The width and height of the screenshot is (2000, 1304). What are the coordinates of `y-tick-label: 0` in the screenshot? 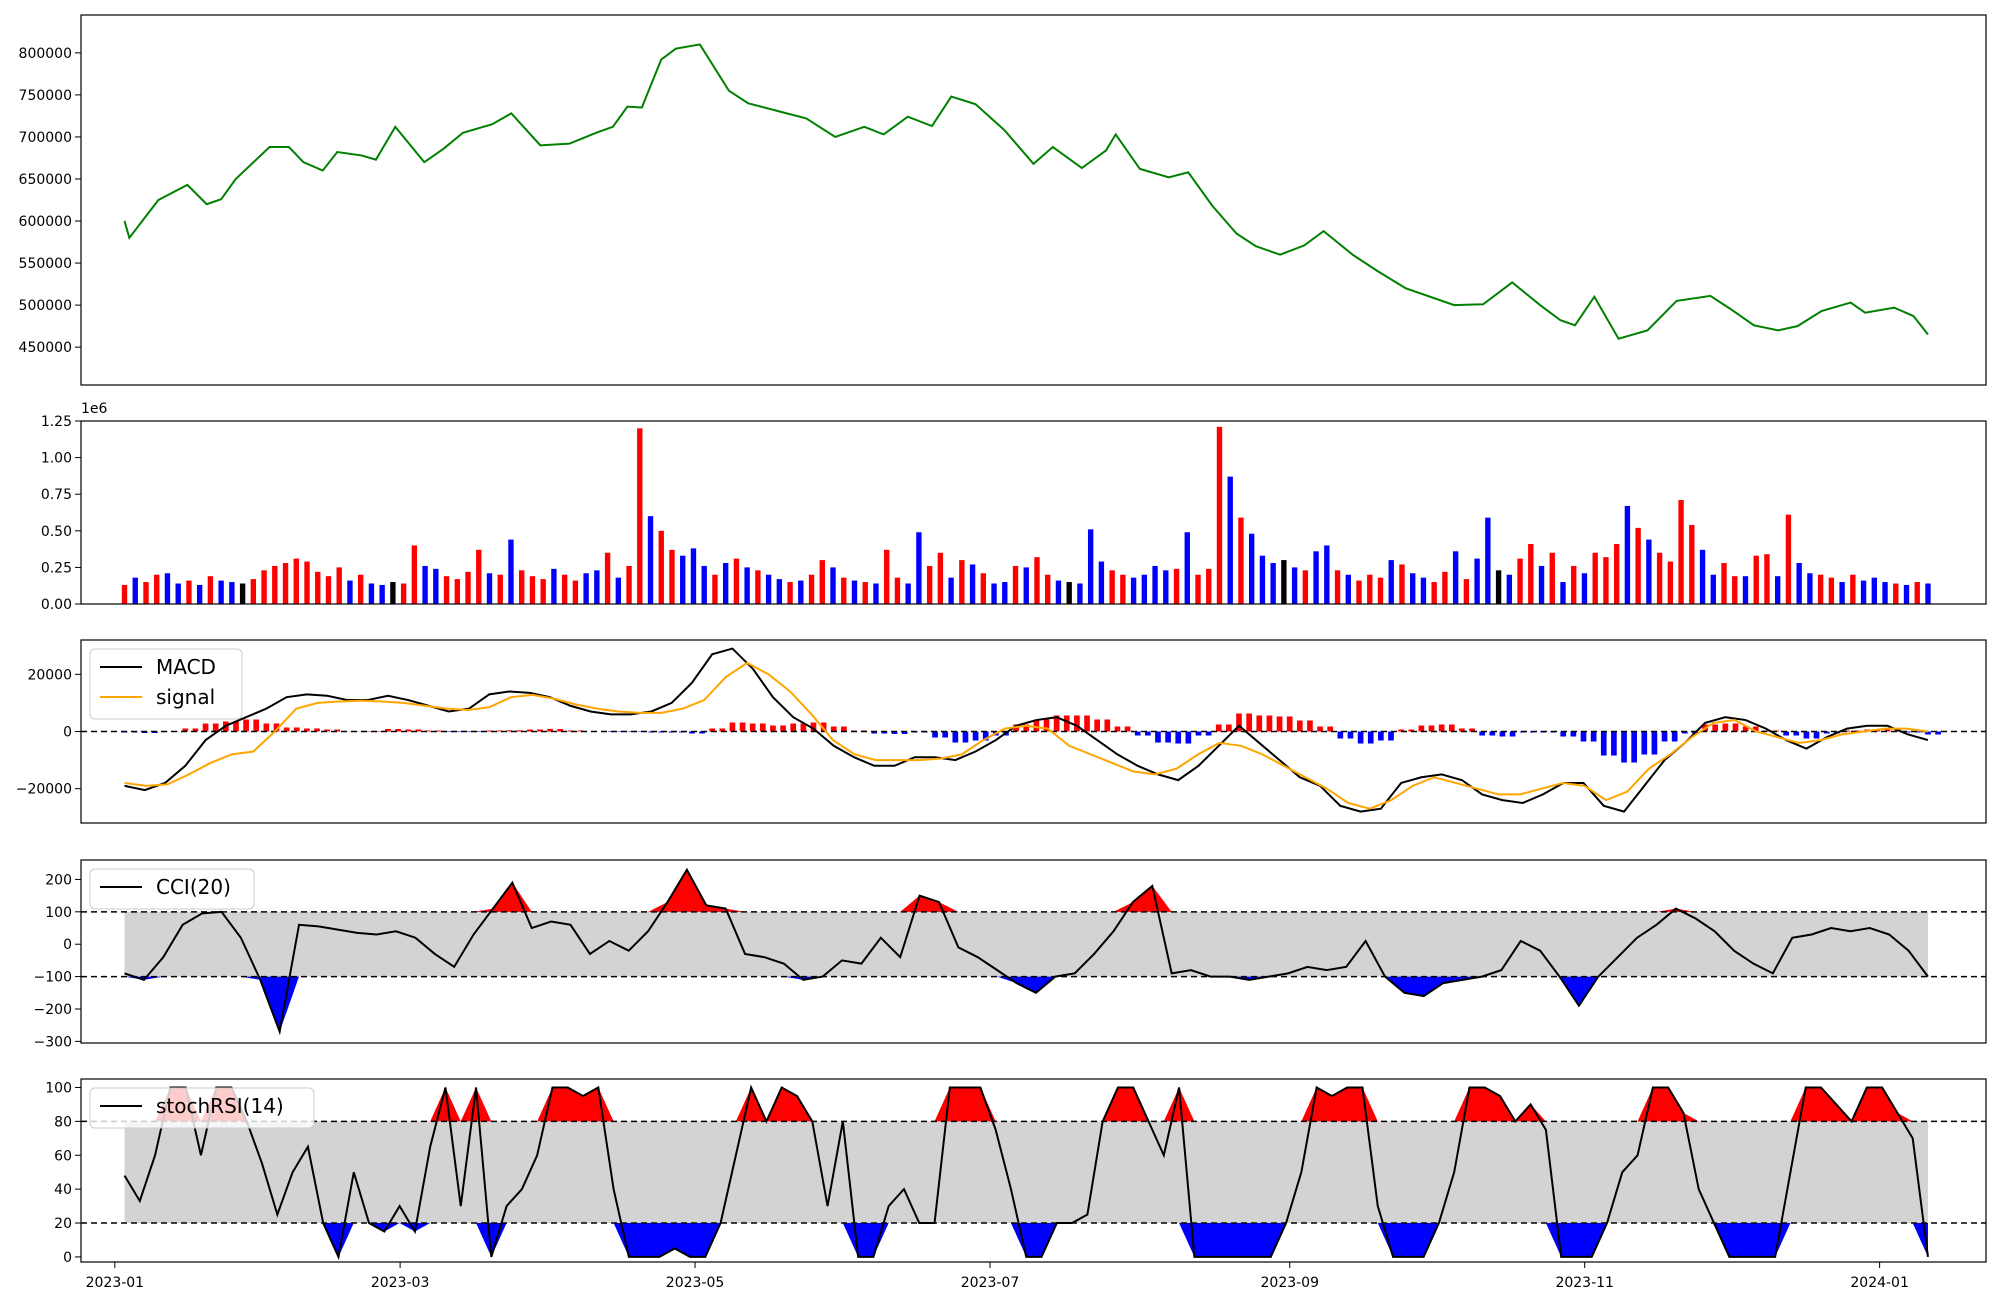 It's located at (67, 733).